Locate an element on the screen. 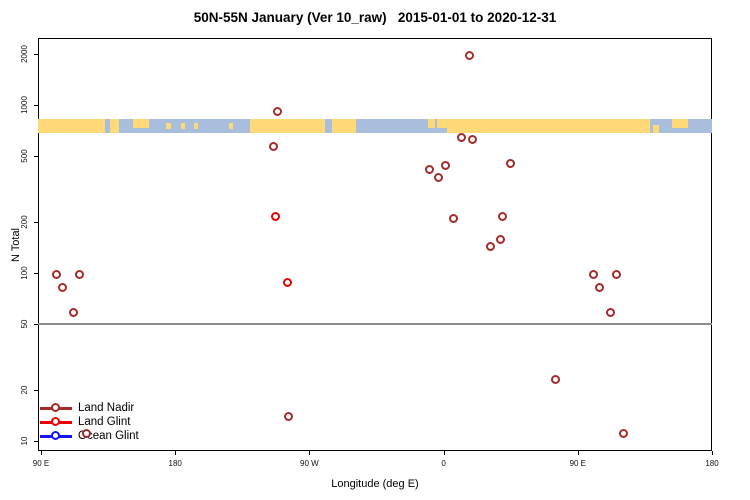 The image size is (750, 500). legend-marker-ocean_glint is located at coordinates (56, 436).